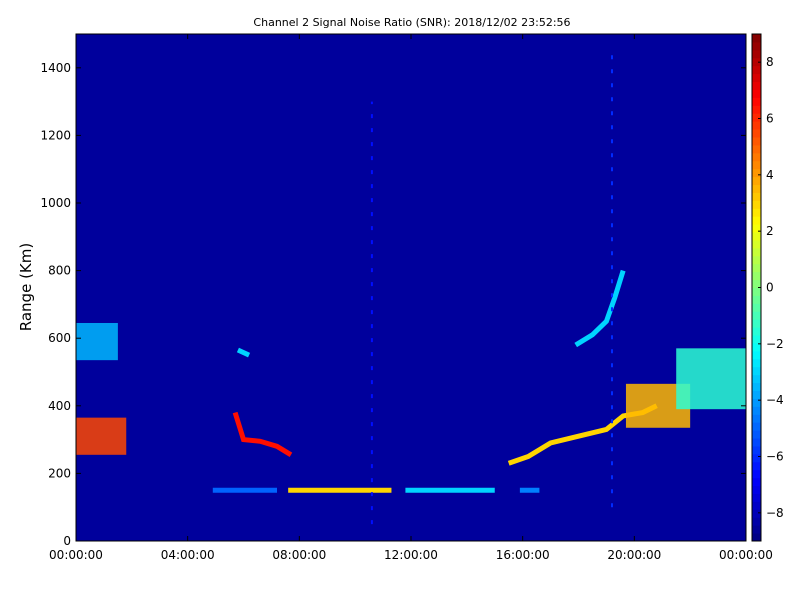 This screenshot has width=800, height=604. What do you see at coordinates (55, 203) in the screenshot?
I see `y-tick-label: 1000` at bounding box center [55, 203].